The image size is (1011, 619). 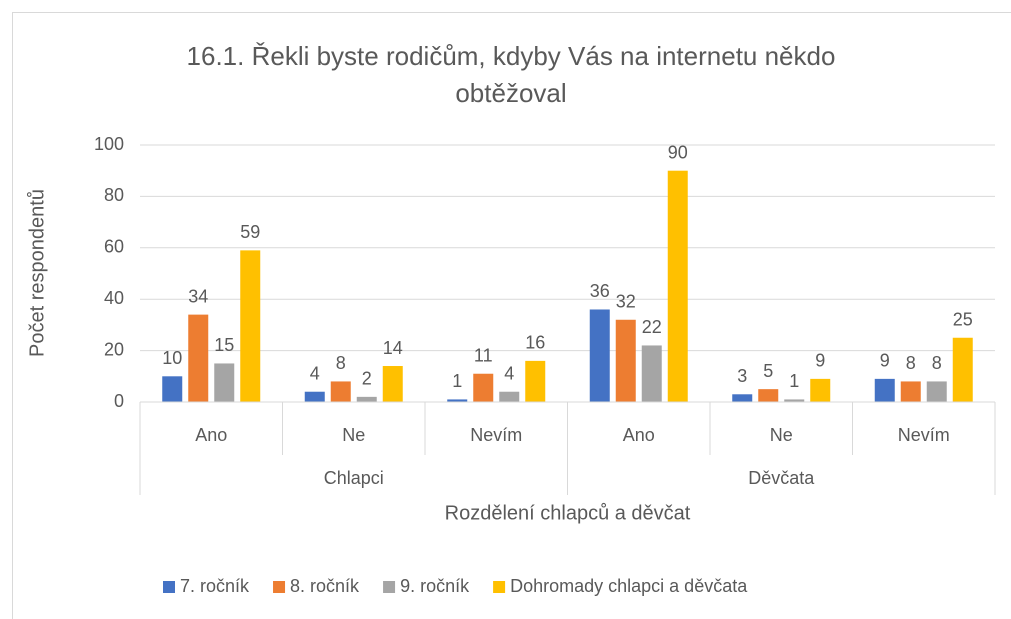 I want to click on y-tick-label: 0, so click(x=119, y=401).